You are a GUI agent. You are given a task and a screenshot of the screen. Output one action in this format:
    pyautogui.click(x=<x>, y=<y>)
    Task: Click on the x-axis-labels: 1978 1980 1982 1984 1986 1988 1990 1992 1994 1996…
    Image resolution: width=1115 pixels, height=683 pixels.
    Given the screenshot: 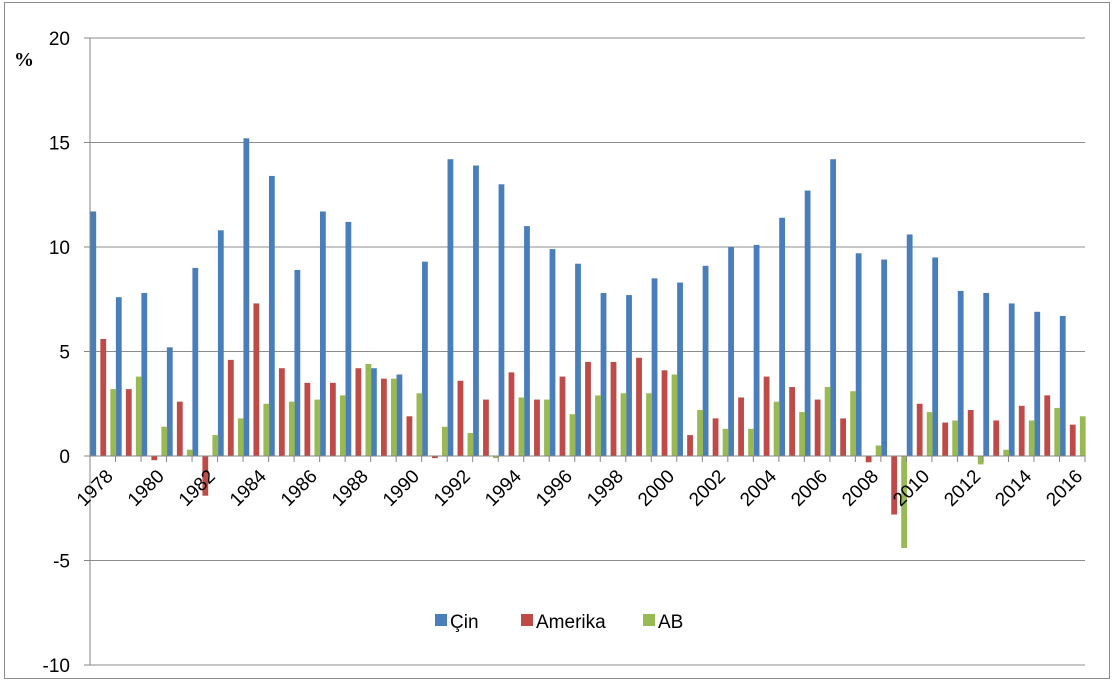 What is the action you would take?
    pyautogui.click(x=580, y=488)
    